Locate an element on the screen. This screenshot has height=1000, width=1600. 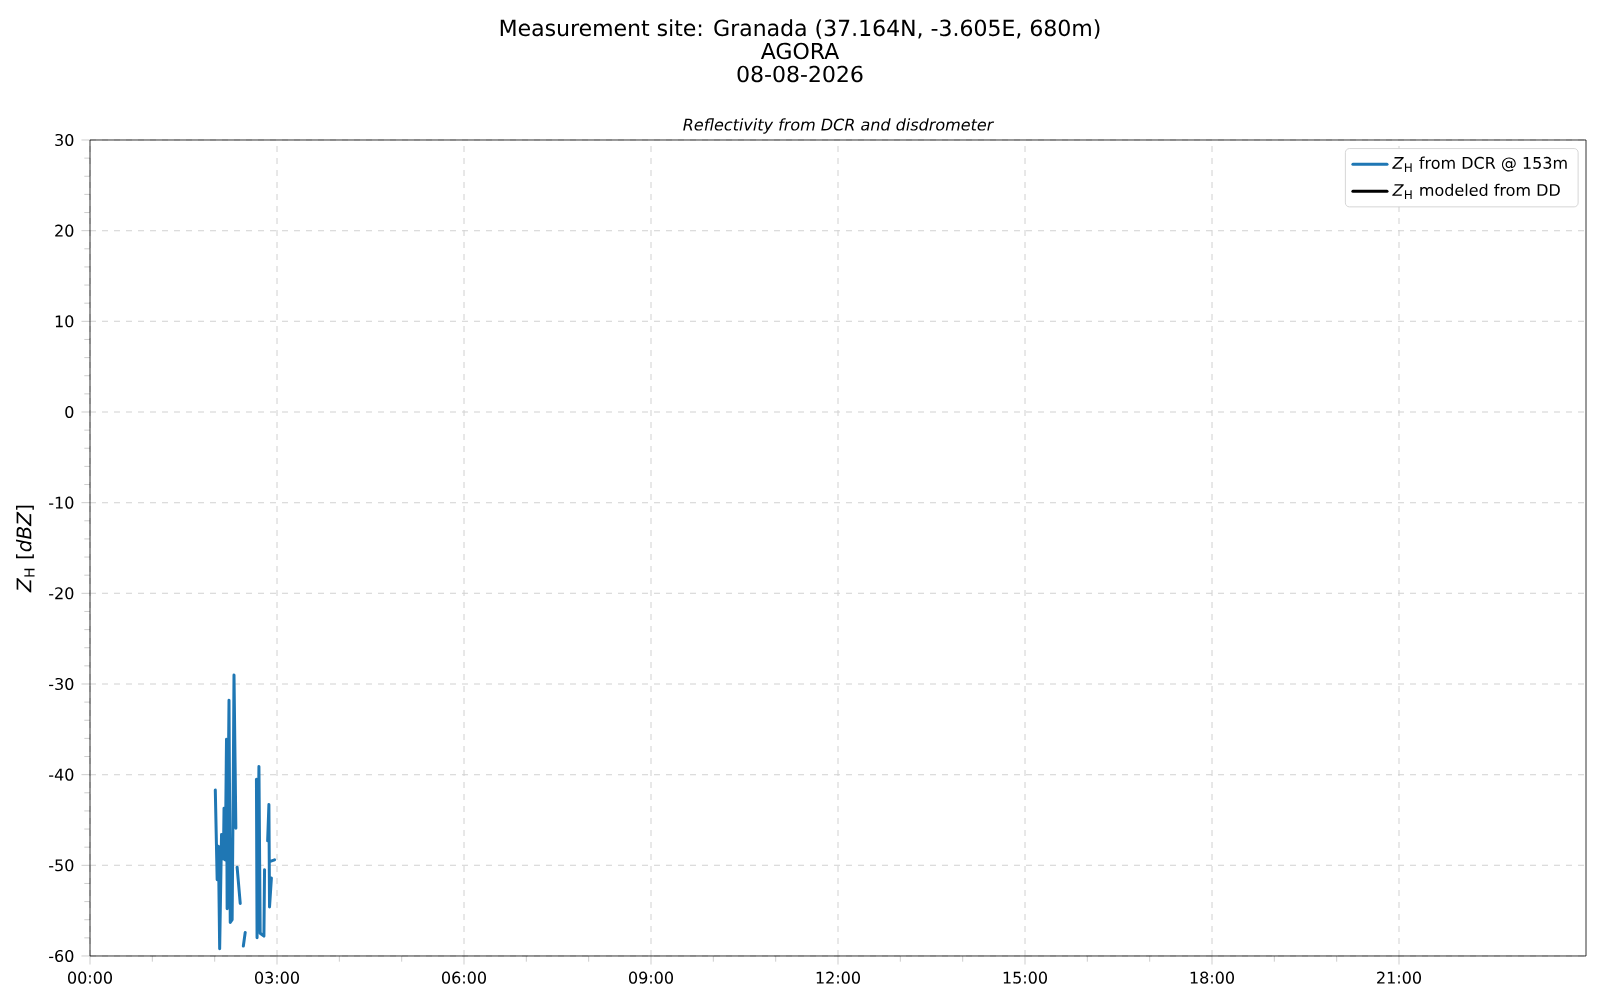
y-axis-title: Z$_{H}$ [dBZ] is located at coordinates (25, 549).